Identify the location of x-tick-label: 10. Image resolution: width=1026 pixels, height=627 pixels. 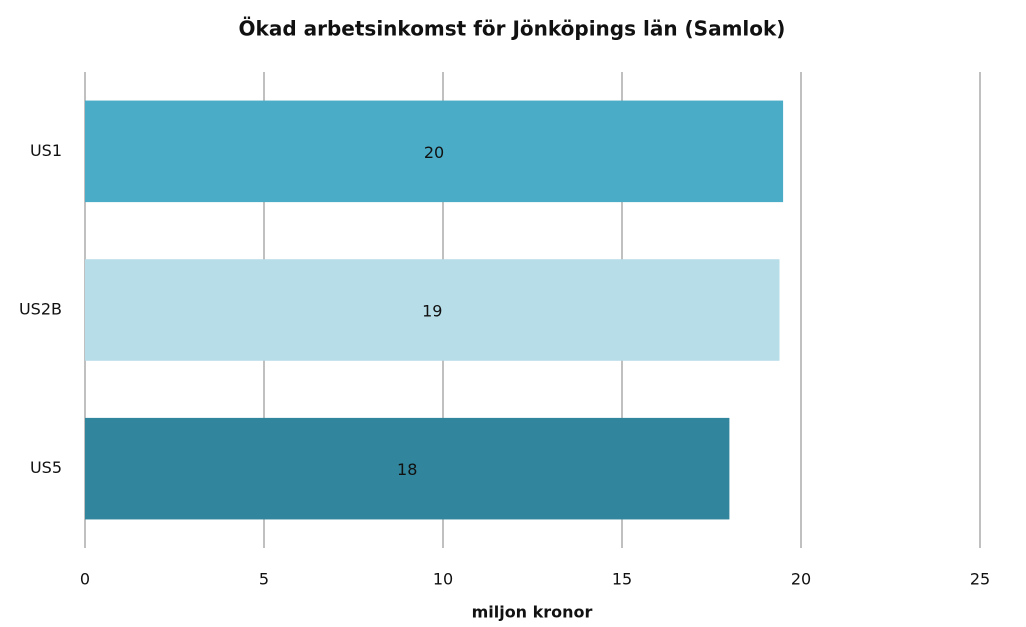
(443, 579).